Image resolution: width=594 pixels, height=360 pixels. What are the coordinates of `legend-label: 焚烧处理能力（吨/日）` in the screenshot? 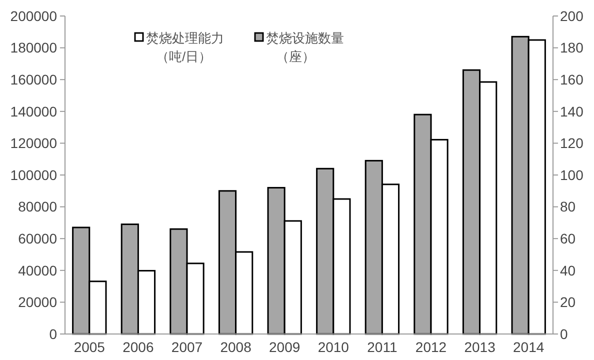 It's located at (185, 47).